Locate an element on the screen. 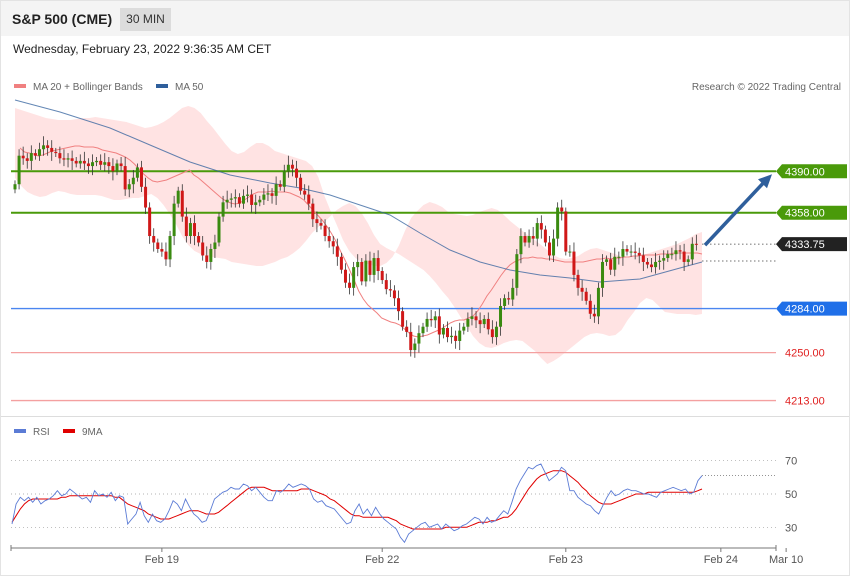  instrument-title: S&P 500 (CME) is located at coordinates (62, 19).